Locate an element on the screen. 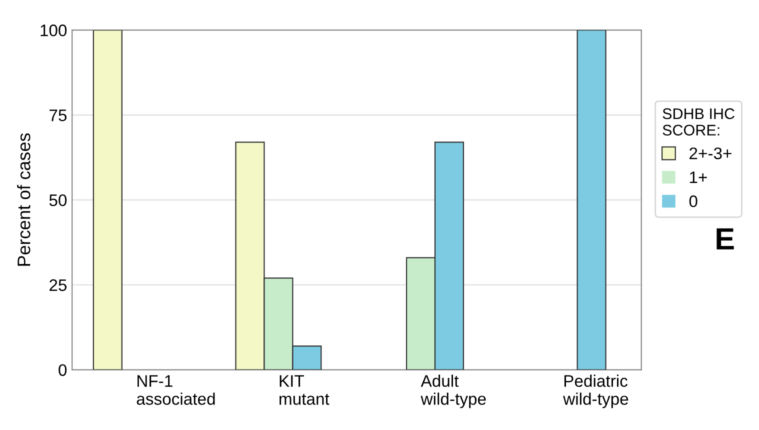  y-tick-label: 25 is located at coordinates (58, 285).